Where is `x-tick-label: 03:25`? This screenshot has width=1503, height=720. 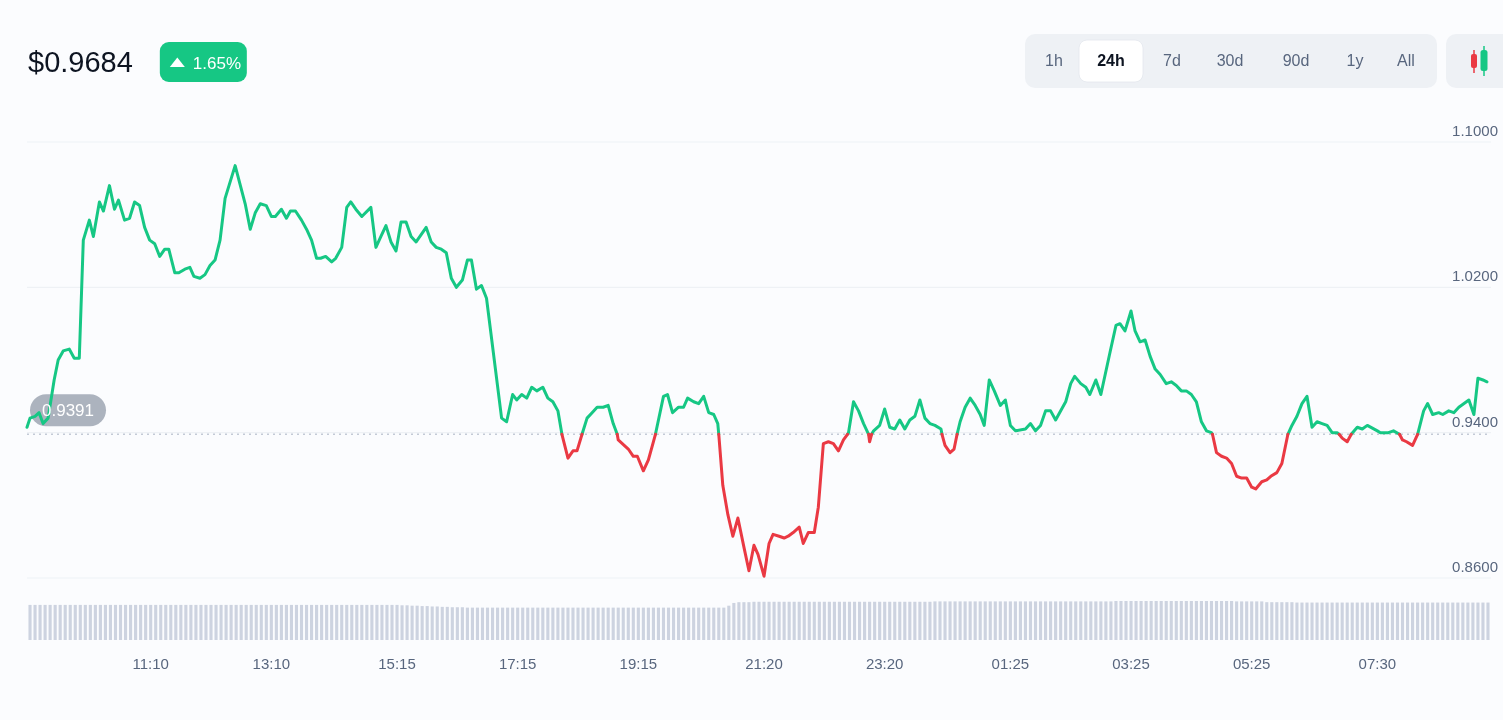
x-tick-label: 03:25 is located at coordinates (1131, 663).